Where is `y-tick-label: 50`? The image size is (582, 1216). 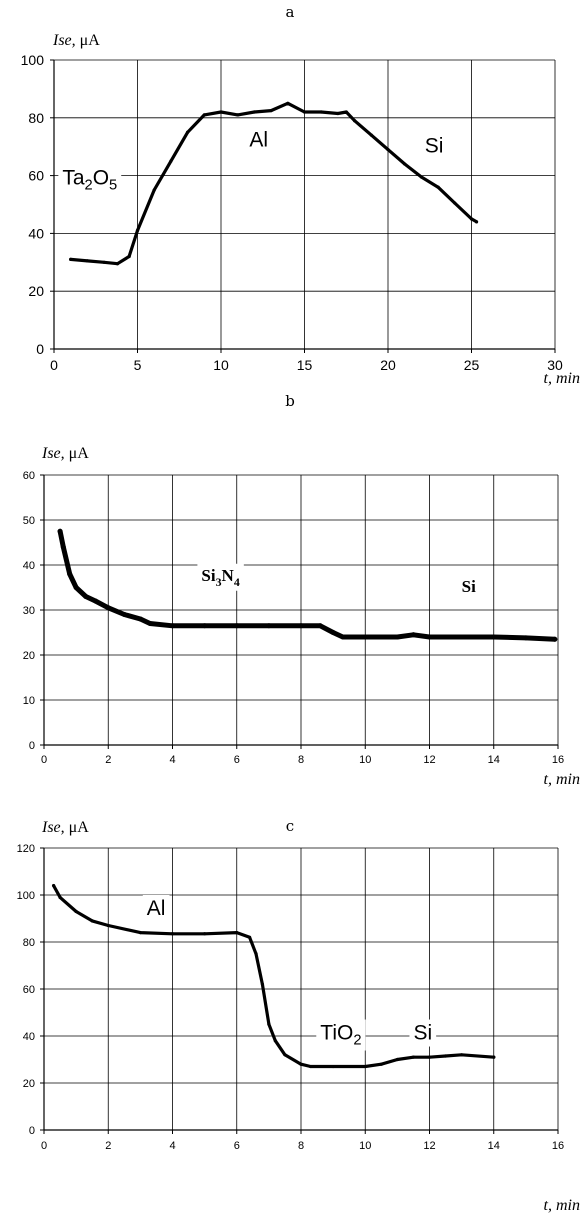
y-tick-label: 50 is located at coordinates (29, 521).